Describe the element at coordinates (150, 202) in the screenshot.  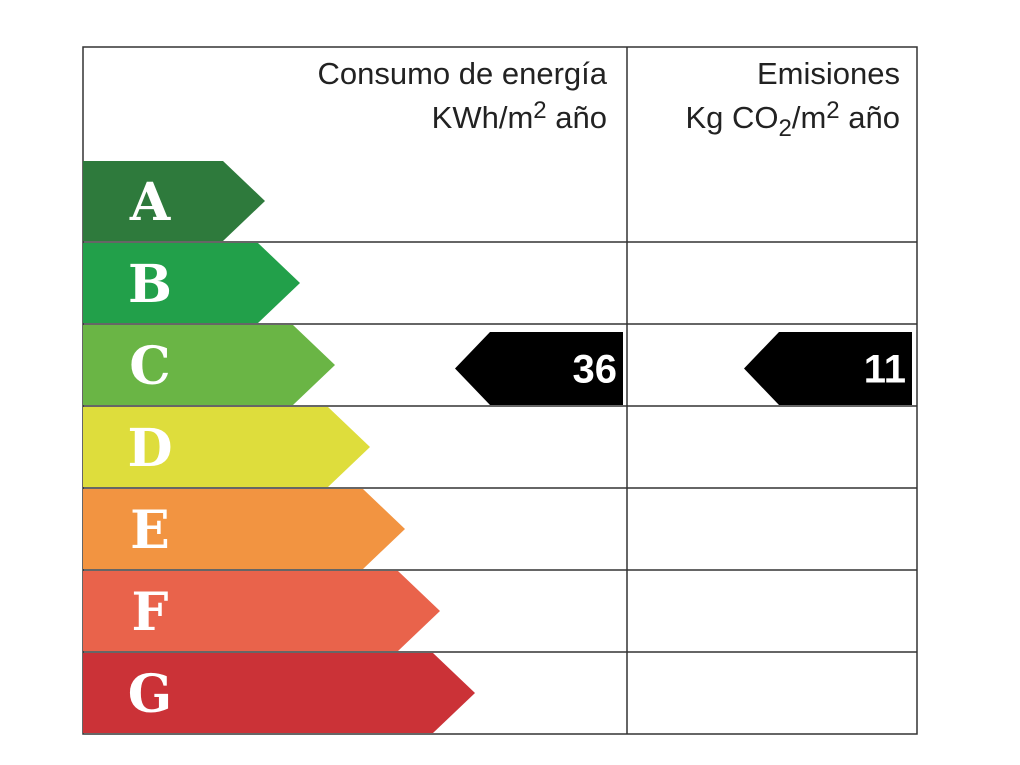
I see `class-letter: A` at that location.